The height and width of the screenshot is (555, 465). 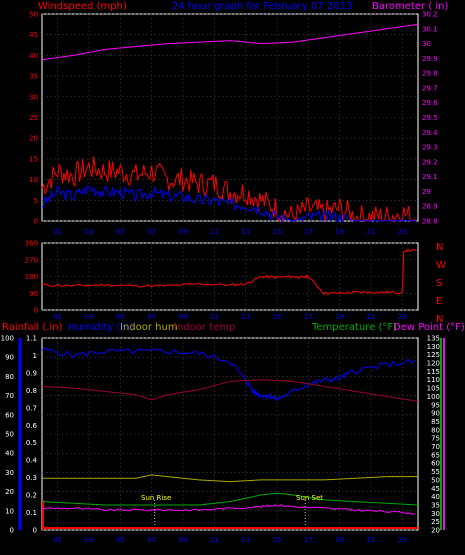 What do you see at coordinates (433, 347) in the screenshot?
I see `temp-y-tick-22: 130` at bounding box center [433, 347].